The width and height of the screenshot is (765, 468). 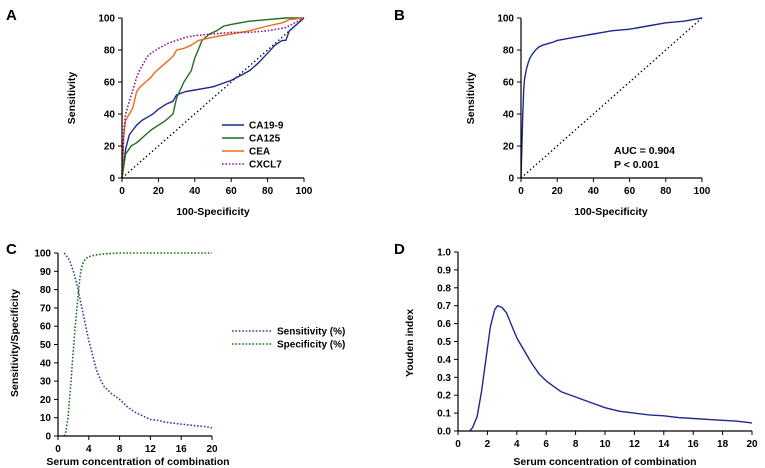 What do you see at coordinates (110, 51) in the screenshot?
I see `panel-a-y-tick-label: 80` at bounding box center [110, 51].